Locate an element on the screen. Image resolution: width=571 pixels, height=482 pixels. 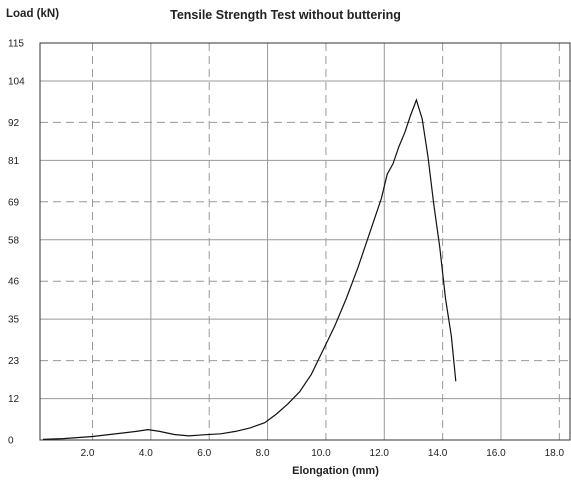
x-tick-label: 2.0 is located at coordinates (88, 453).